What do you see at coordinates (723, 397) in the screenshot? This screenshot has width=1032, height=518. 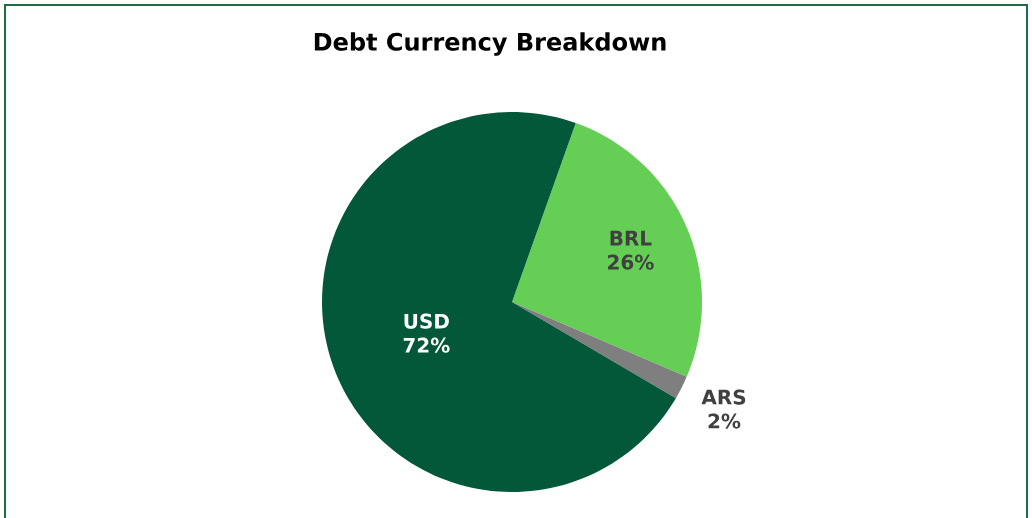 I see `slice-label: ARS` at bounding box center [723, 397].